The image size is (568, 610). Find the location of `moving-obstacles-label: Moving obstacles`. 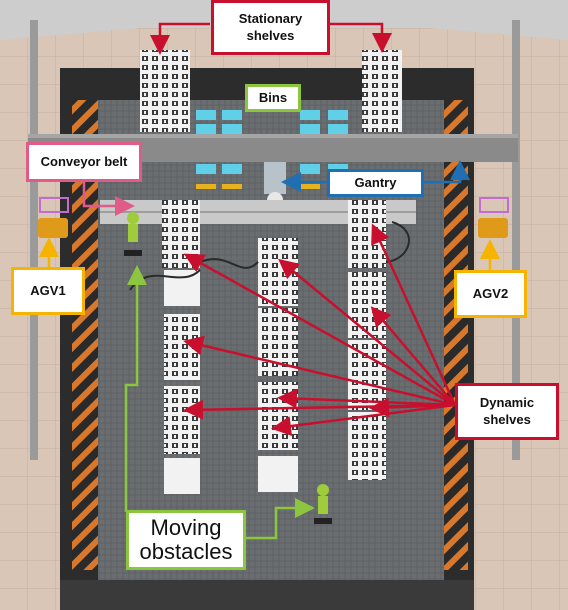

moving-obstacles-label: Moving obstacles is located at coordinates (186, 540).